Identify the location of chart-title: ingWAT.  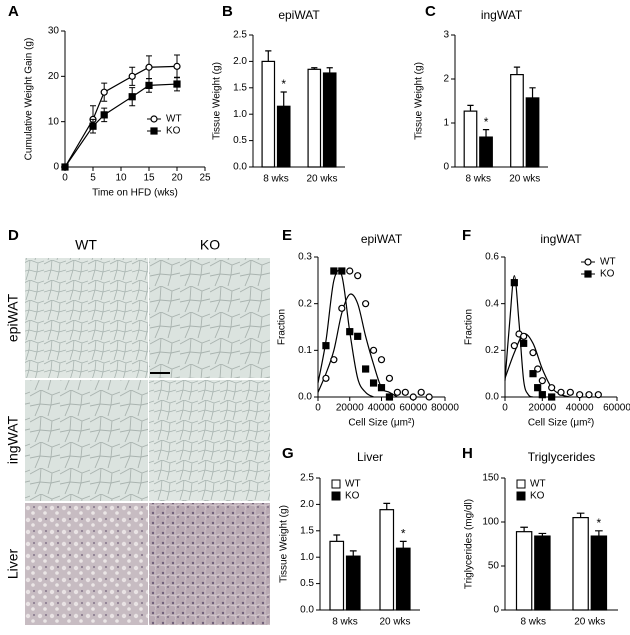
(502, 15).